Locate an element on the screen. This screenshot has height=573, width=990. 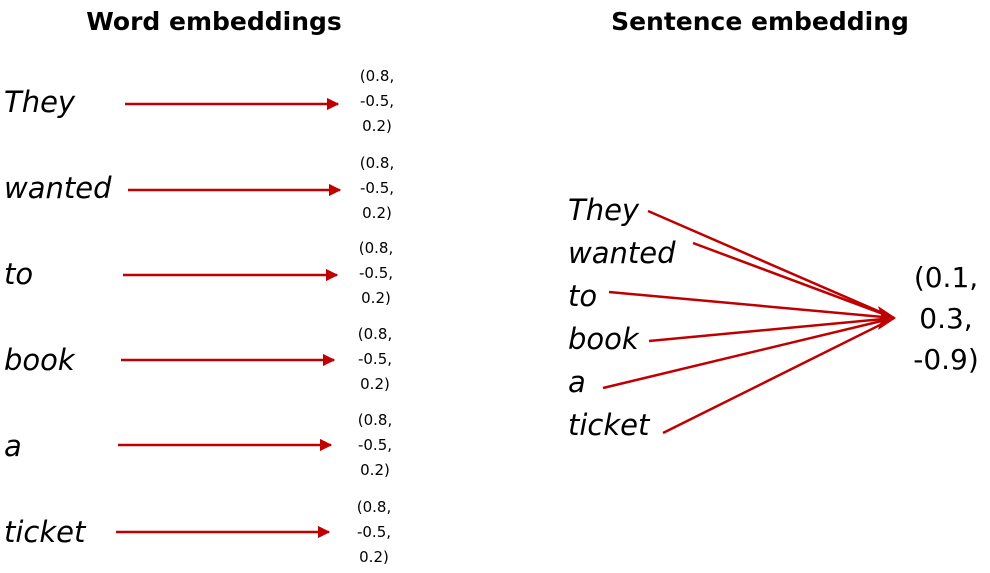
word-label: a is located at coordinates (13, 446).